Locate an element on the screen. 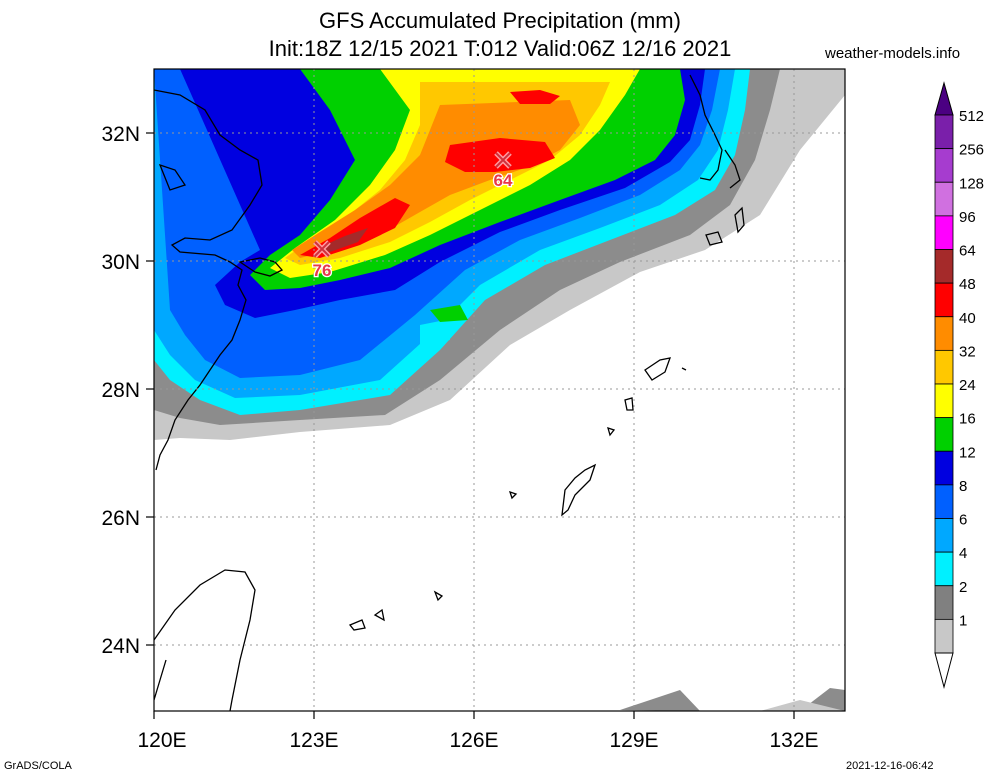 The image size is (1000, 779). colorbar-label: 64 is located at coordinates (967, 251).